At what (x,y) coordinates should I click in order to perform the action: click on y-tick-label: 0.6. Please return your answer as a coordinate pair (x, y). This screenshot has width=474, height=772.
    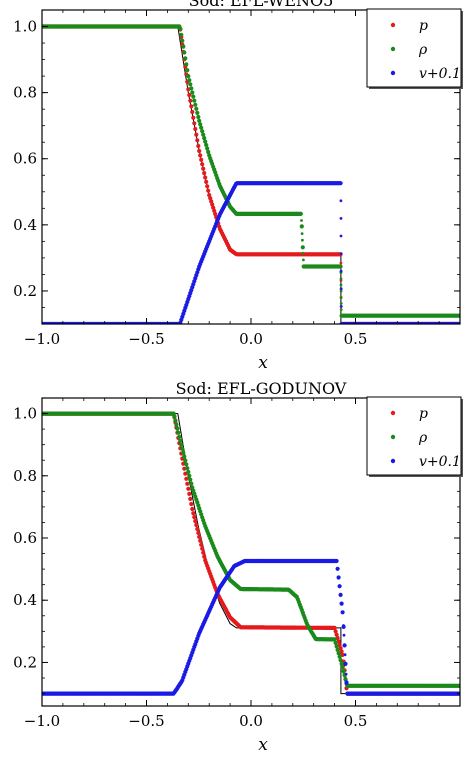
    Looking at the image, I should click on (25, 159).